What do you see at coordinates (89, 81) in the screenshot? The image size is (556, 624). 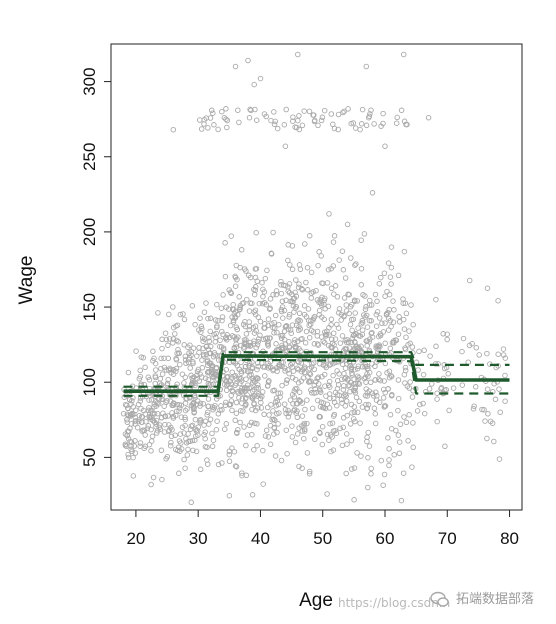 I see `y-tick-label: 300` at bounding box center [89, 81].